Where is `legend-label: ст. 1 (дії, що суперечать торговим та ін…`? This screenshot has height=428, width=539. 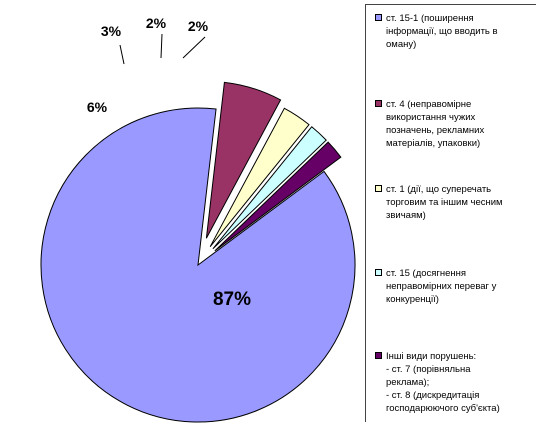 legend-label: ст. 1 (дії, що суперечать торговим та ін… is located at coordinates (444, 202).